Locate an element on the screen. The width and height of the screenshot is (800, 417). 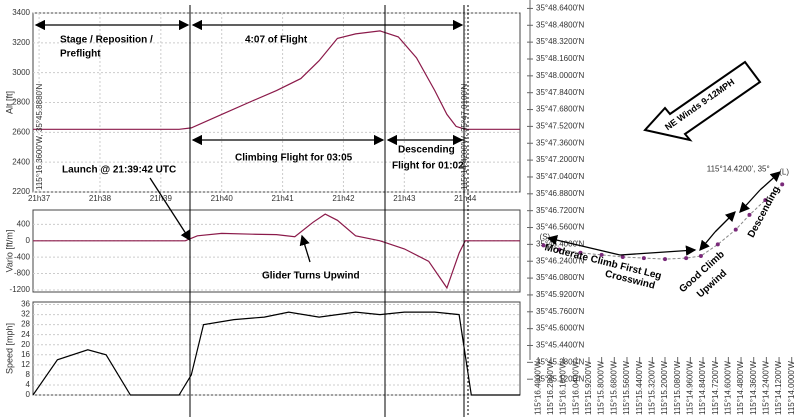
annotation: 4:07 of Flight is located at coordinates (276, 40).